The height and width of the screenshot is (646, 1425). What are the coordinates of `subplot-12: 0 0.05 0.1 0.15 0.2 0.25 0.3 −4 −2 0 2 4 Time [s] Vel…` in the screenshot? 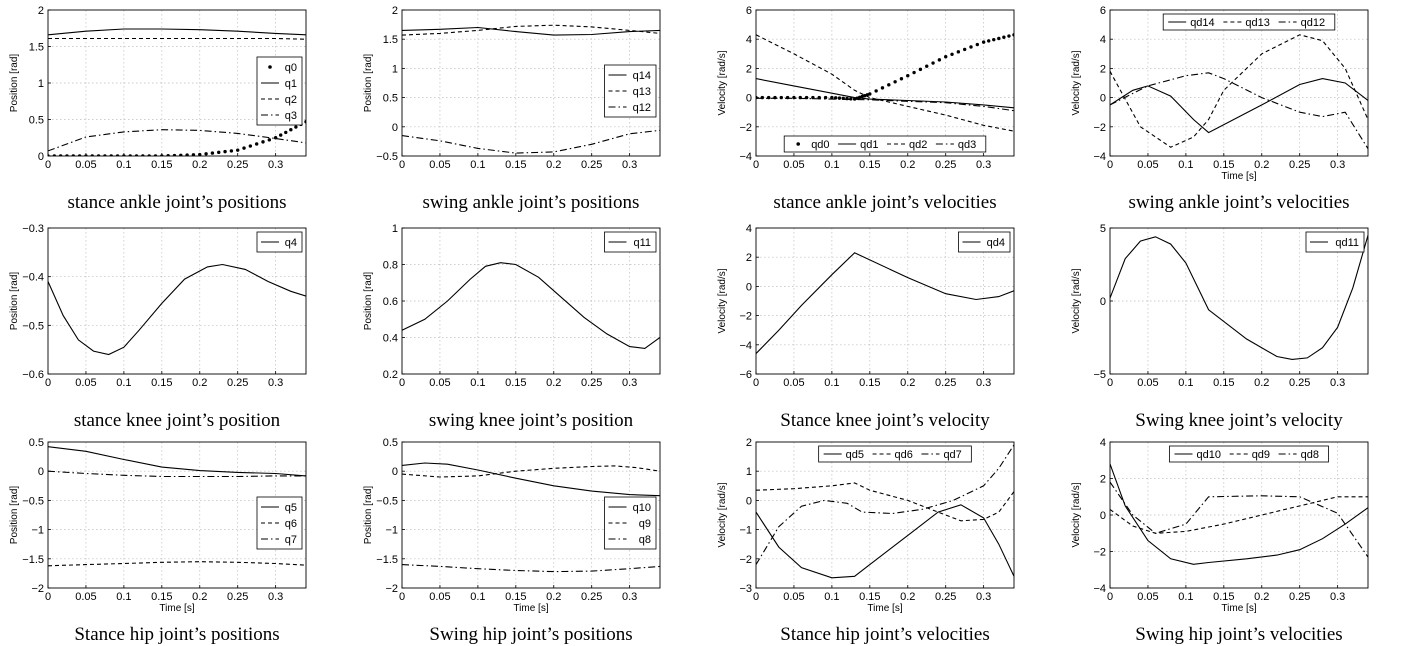 It's located at (1220, 541).